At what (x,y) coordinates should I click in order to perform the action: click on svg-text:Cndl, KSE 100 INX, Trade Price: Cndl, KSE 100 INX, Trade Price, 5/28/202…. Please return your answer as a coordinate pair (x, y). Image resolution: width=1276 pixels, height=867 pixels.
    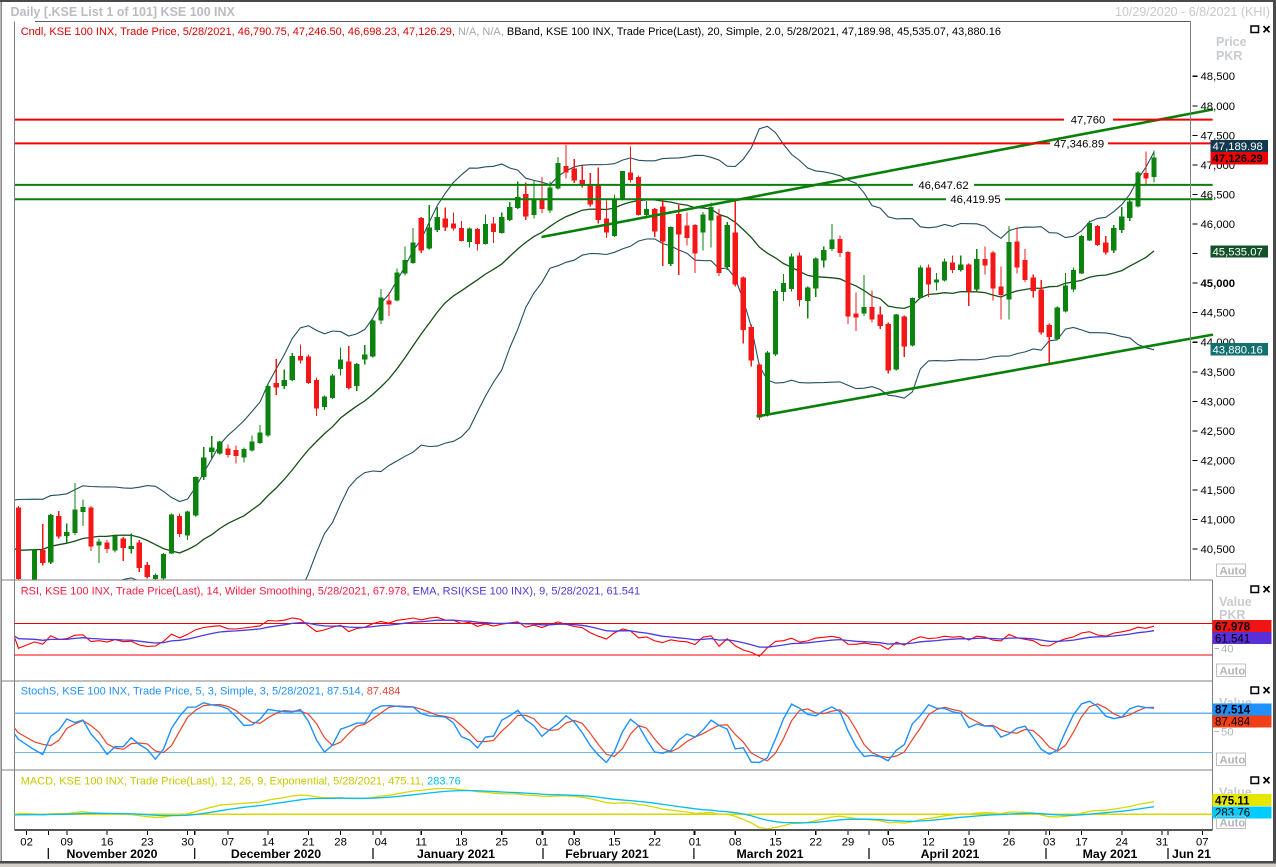
    Looking at the image, I should click on (511, 32).